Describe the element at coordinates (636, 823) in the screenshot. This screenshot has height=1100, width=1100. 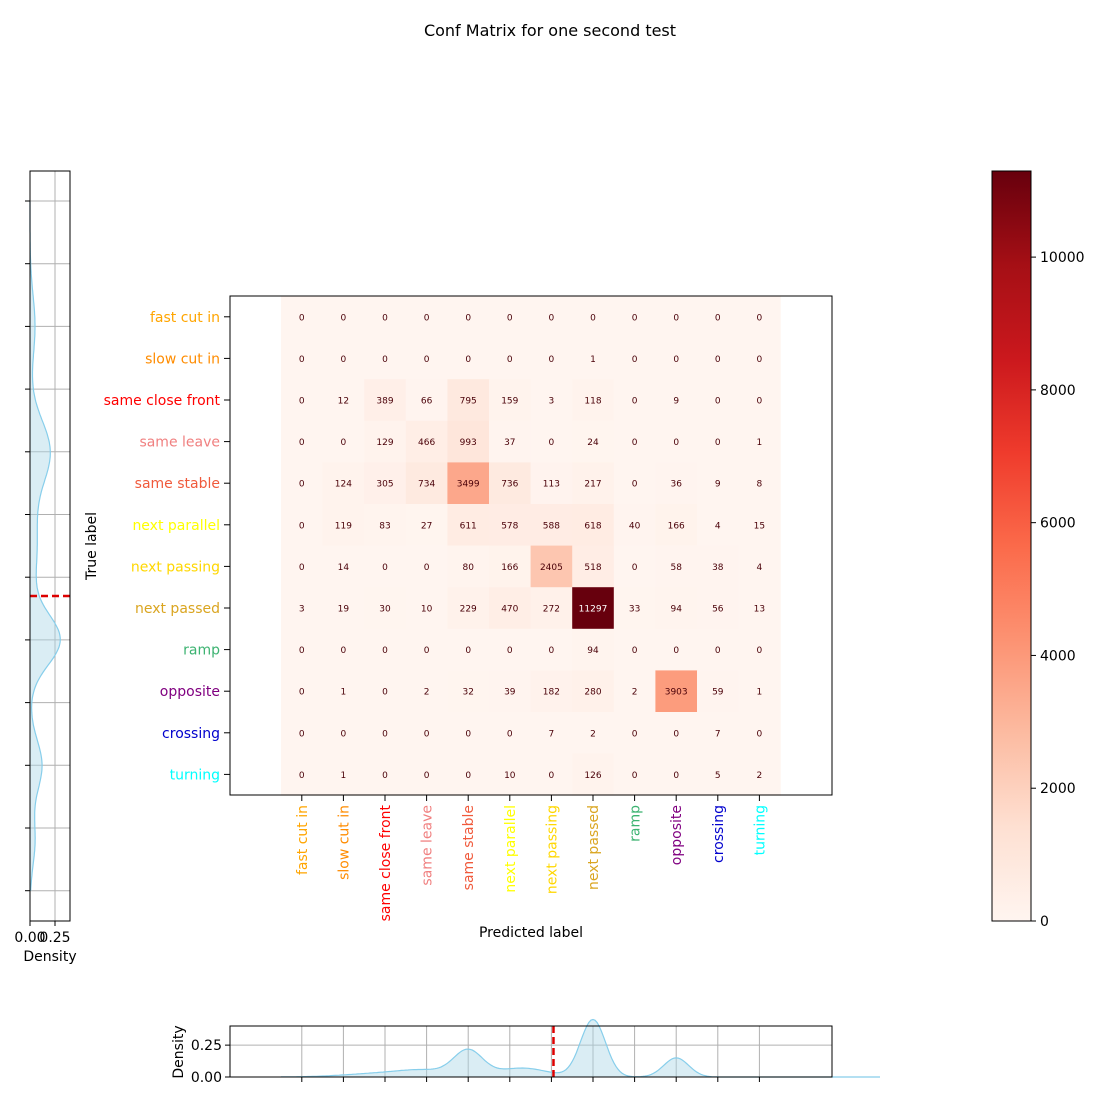
I see `column-label: ramp` at that location.